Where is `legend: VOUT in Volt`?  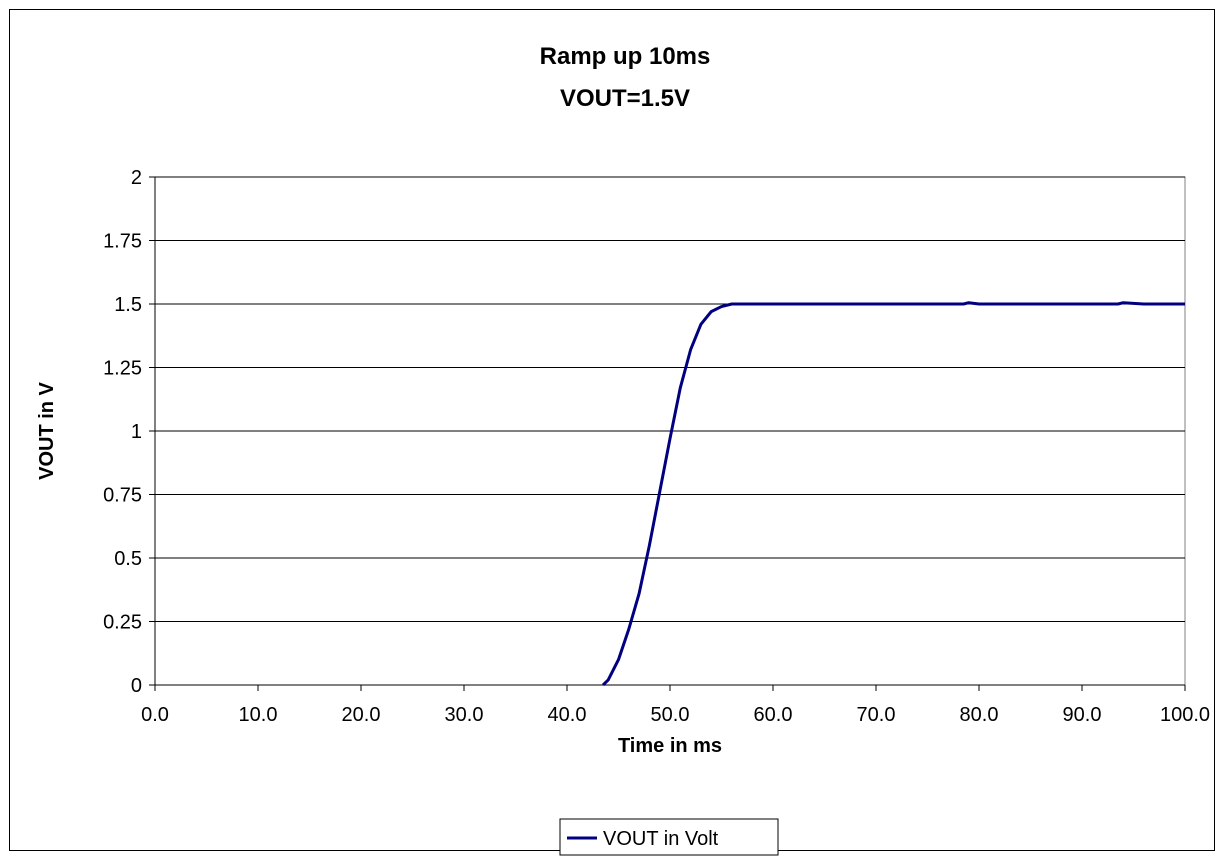
legend: VOUT in Volt is located at coordinates (669, 837).